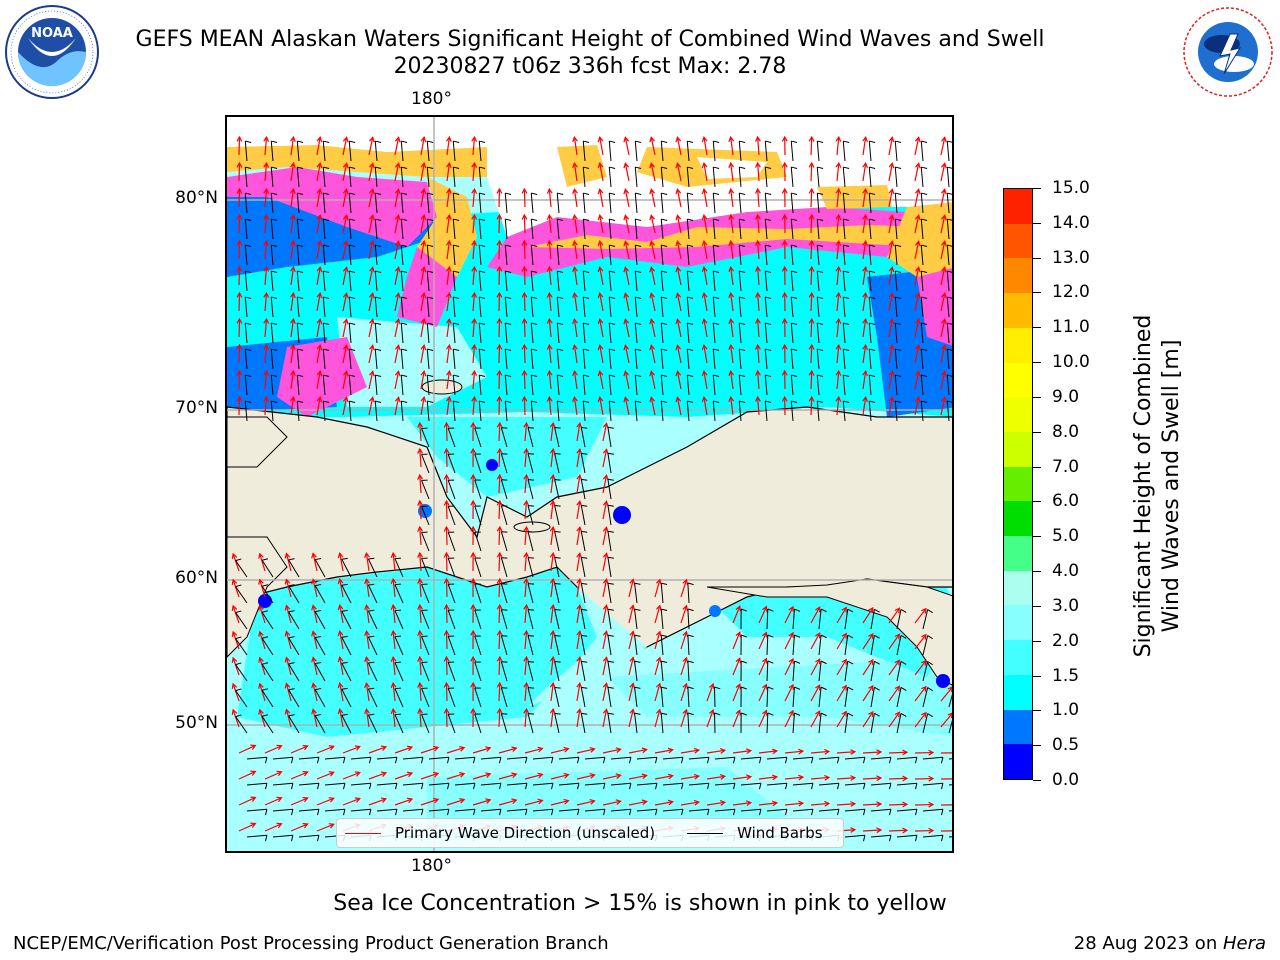  Describe the element at coordinates (705, 833) in the screenshot. I see `legend-wind-swatch` at that location.